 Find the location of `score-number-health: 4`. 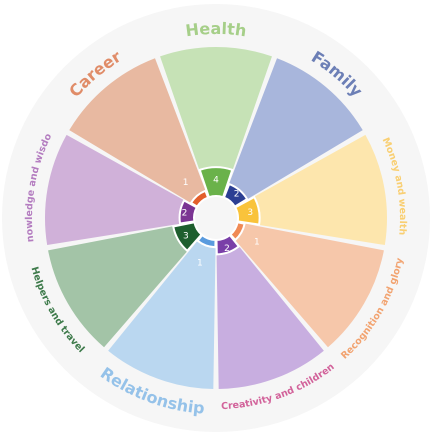

score-number-health: 4 is located at coordinates (216, 181).